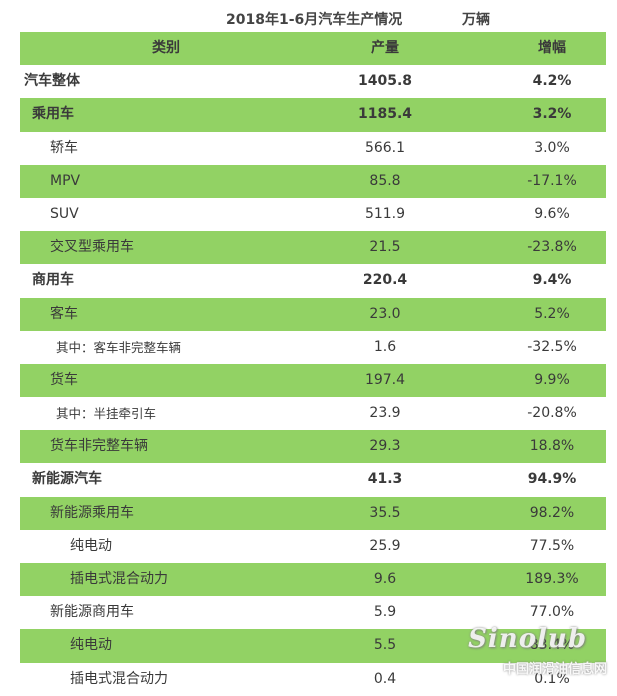 This screenshot has height=696, width=617. Describe the element at coordinates (52, 81) in the screenshot. I see `row-label: 汽车整体` at that location.